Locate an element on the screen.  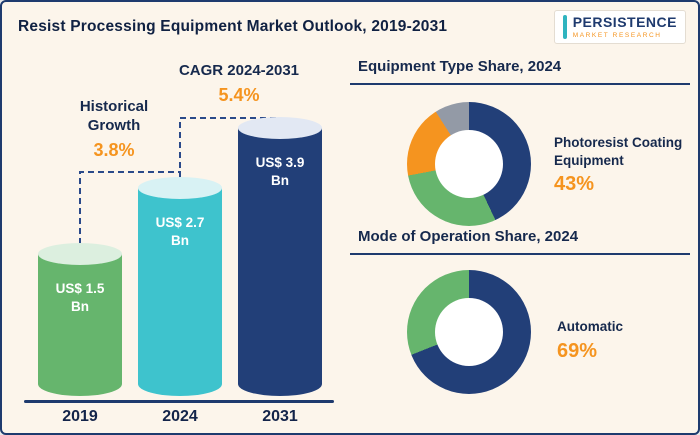
logo-name: PERSISTENCE is located at coordinates (624, 22).